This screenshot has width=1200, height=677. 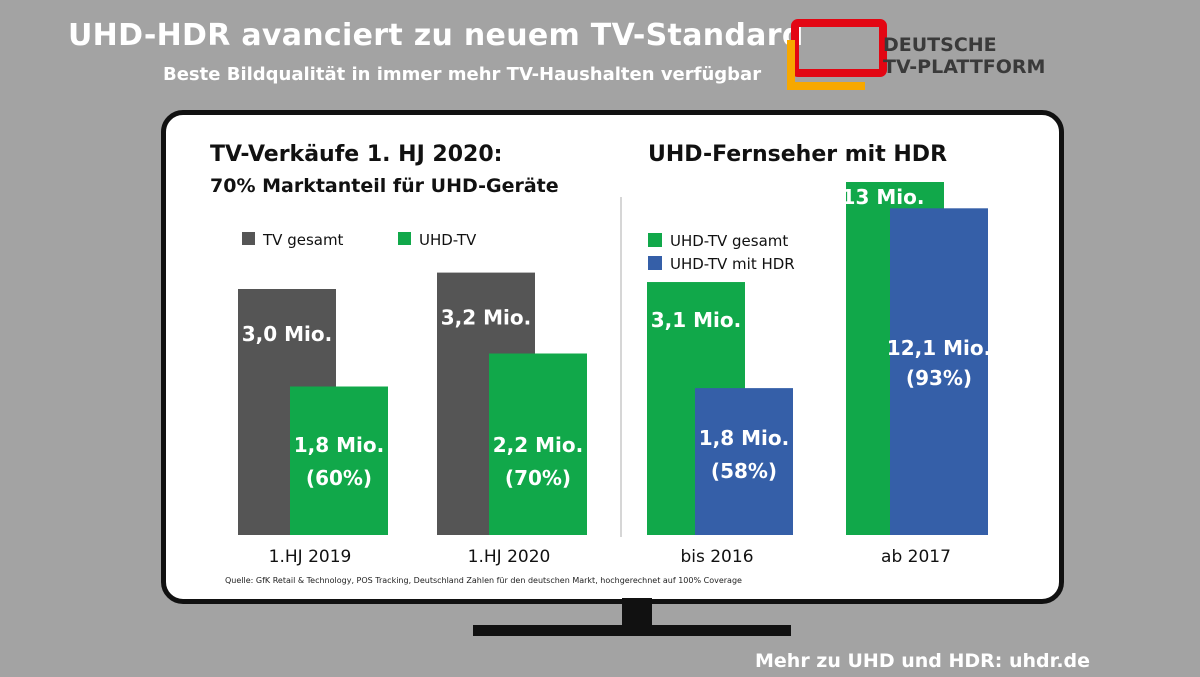 I want to click on chart1-label-uhd-1: 1,8 Mio. (60%), so click(x=339, y=461).